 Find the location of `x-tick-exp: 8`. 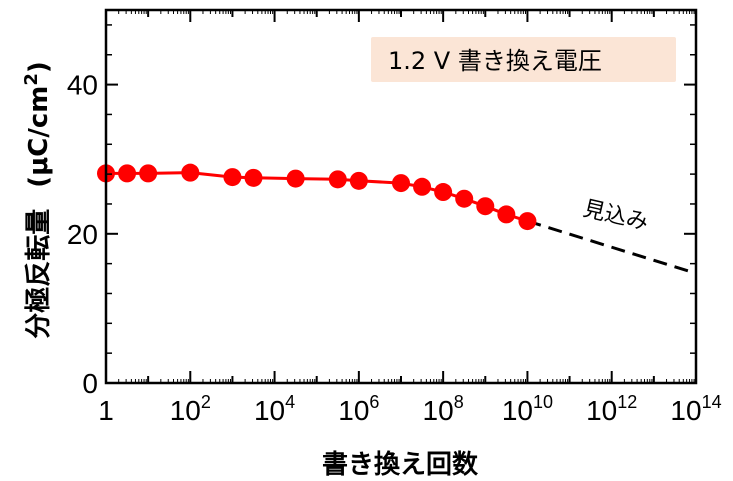

x-tick-exp: 8 is located at coordinates (459, 402).